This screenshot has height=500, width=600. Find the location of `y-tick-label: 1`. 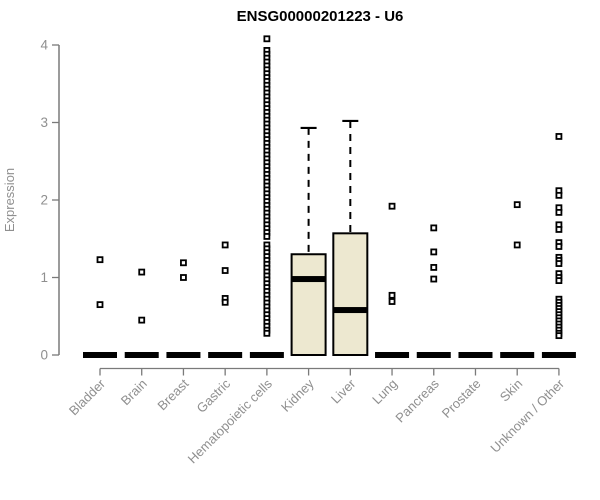

y-tick-label: 1 is located at coordinates (44, 277).